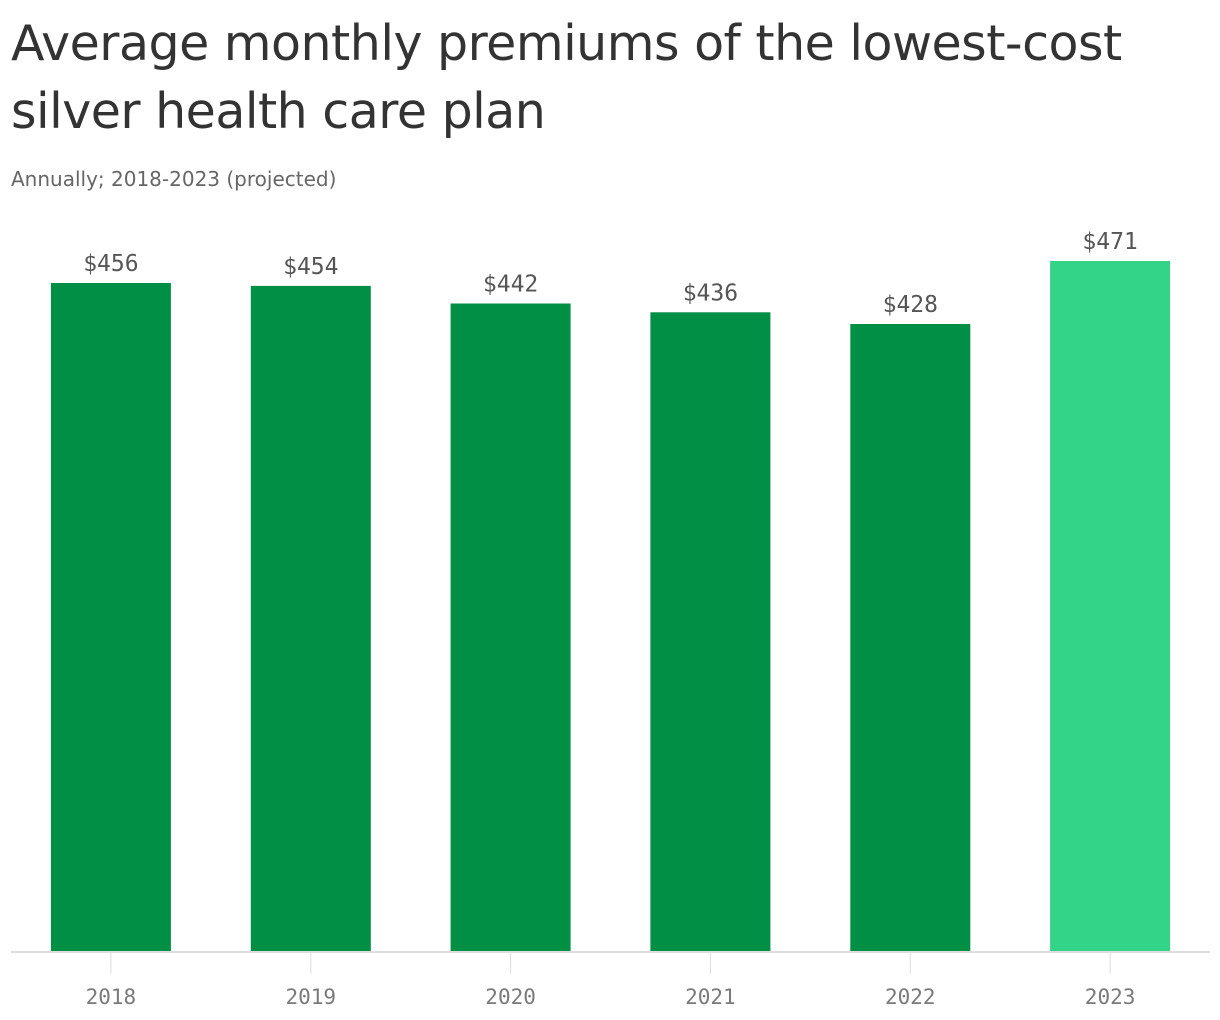 This screenshot has height=1020, width=1220. I want to click on bar-2023, so click(1110, 606).